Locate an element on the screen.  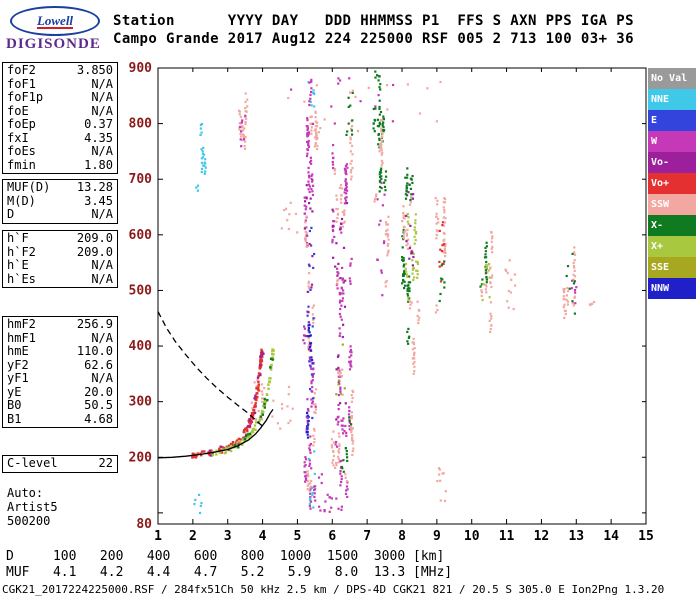
param-label: fmin is located at coordinates (21, 164).